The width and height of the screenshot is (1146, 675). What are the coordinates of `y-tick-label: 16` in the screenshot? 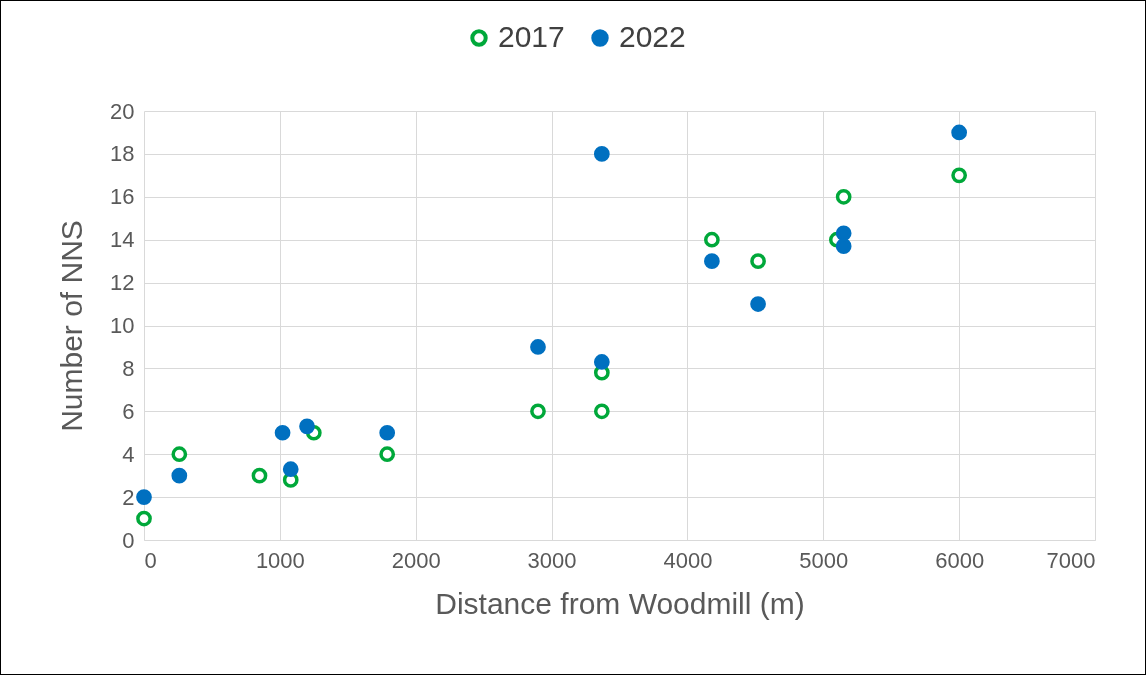 It's located at (122, 197).